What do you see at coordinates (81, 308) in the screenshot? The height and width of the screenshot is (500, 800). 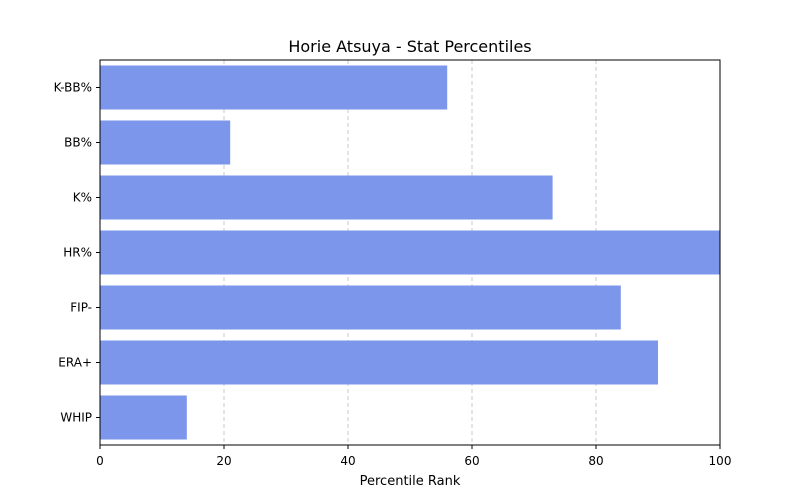 I see `y-tick-label: FIP-` at bounding box center [81, 308].